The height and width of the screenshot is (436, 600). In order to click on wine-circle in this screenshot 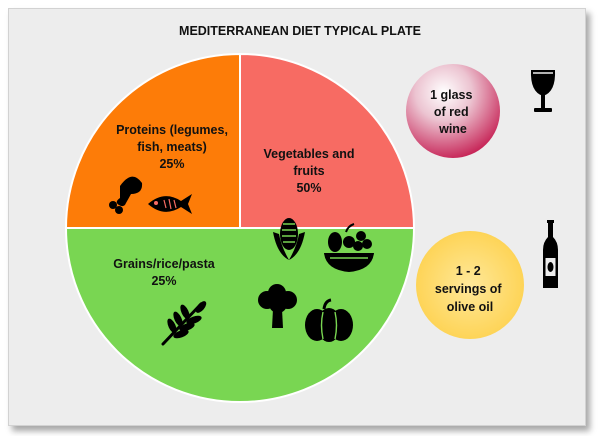, I will do `click(453, 111)`.